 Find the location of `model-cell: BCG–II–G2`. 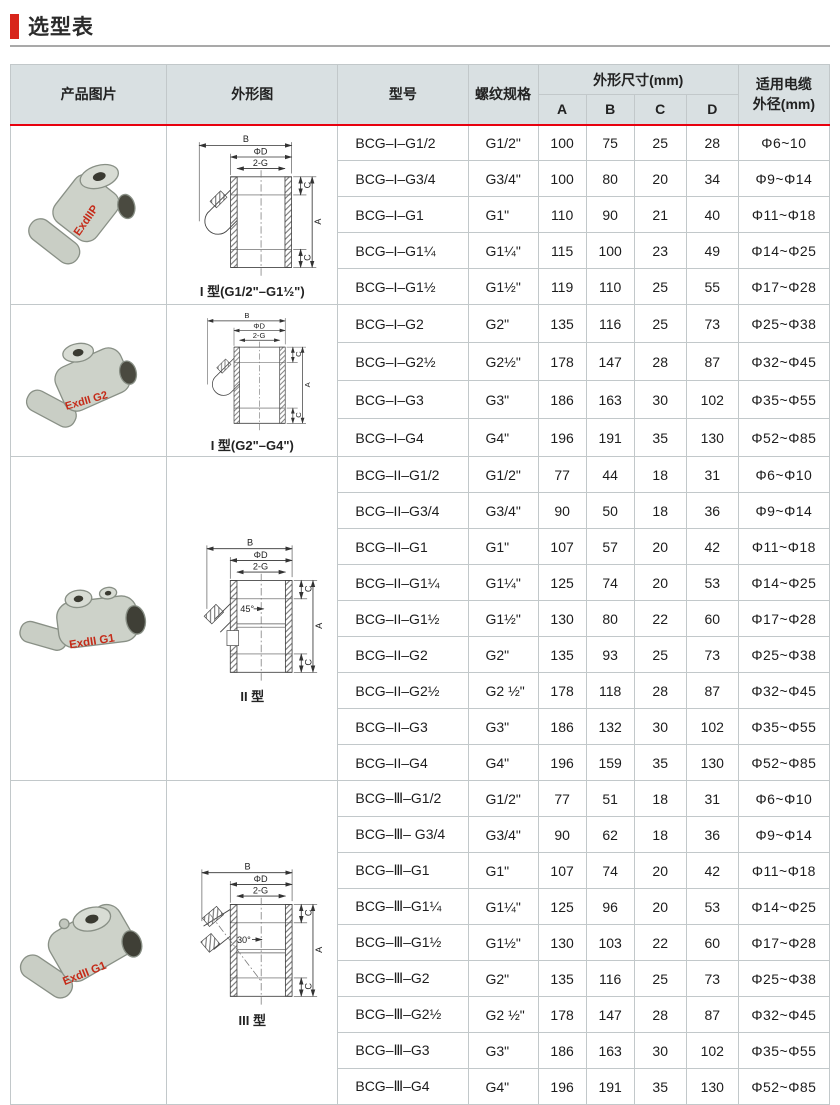

model-cell: BCG–II–G2 is located at coordinates (403, 654).